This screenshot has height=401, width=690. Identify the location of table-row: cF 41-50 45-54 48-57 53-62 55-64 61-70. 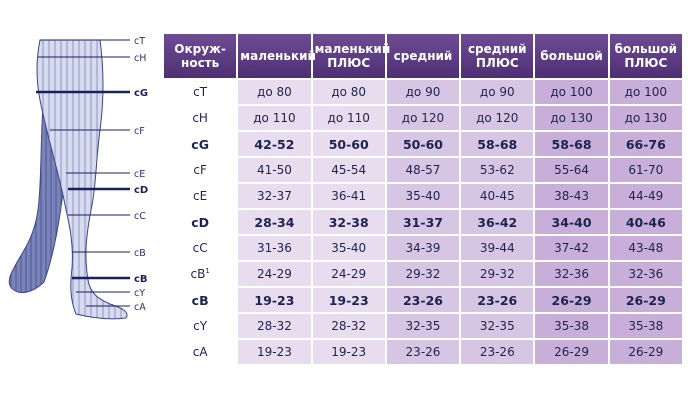
(423, 170).